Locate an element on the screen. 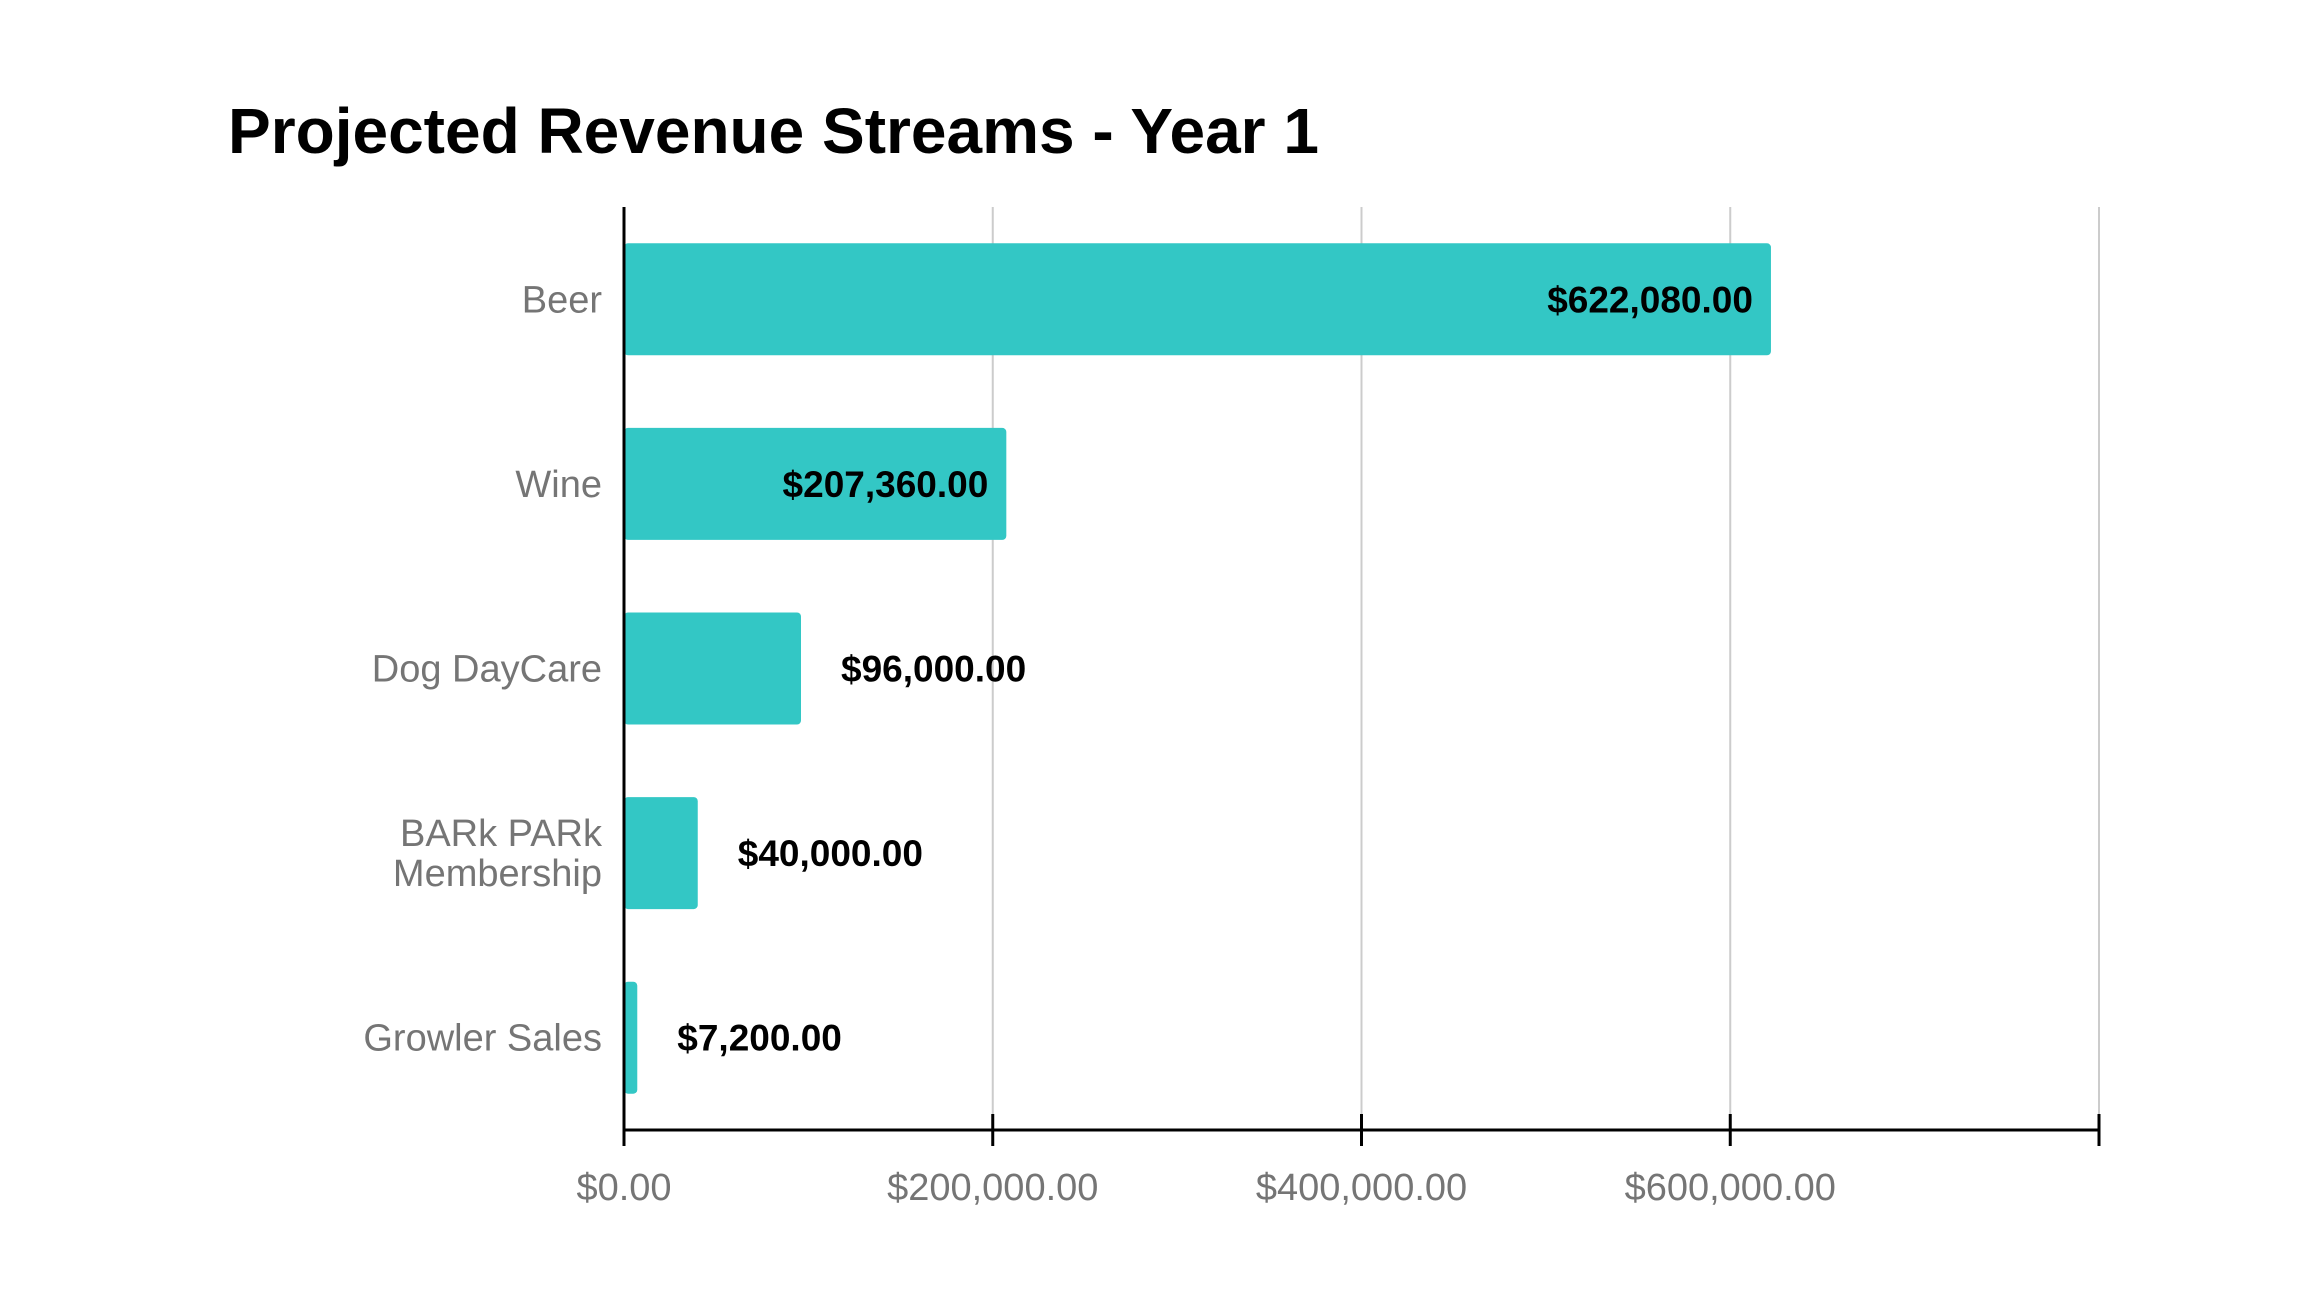  x-tick-label: $600,000.00 is located at coordinates (1730, 1188).